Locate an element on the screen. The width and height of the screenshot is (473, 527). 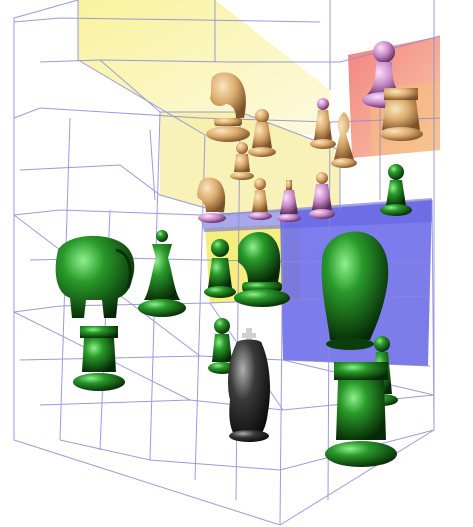
green-pawn-back is located at coordinates (220, 268).